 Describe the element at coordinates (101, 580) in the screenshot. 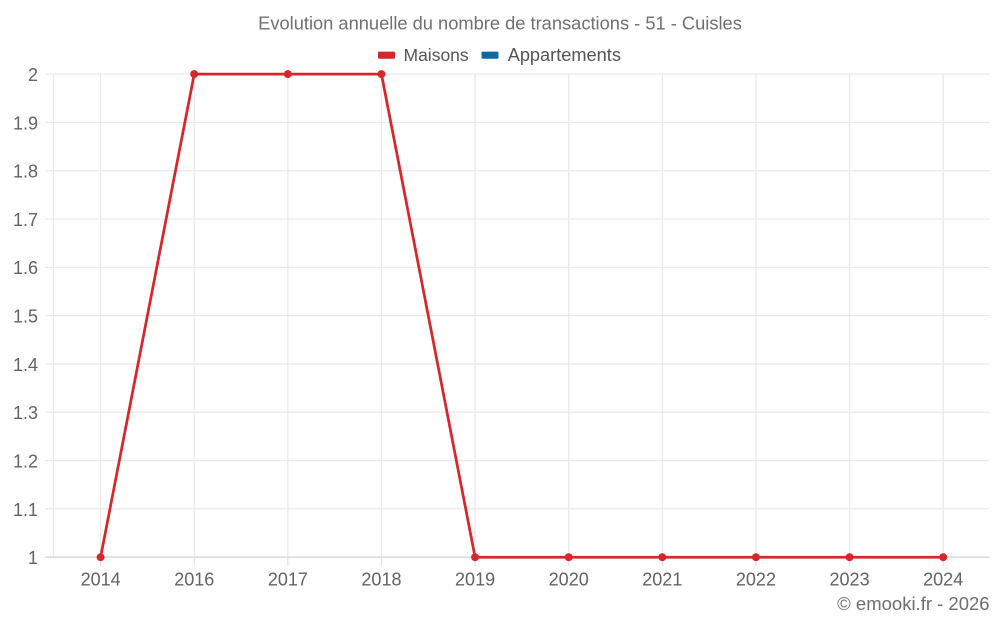

I see `svg-text: 2014` at that location.